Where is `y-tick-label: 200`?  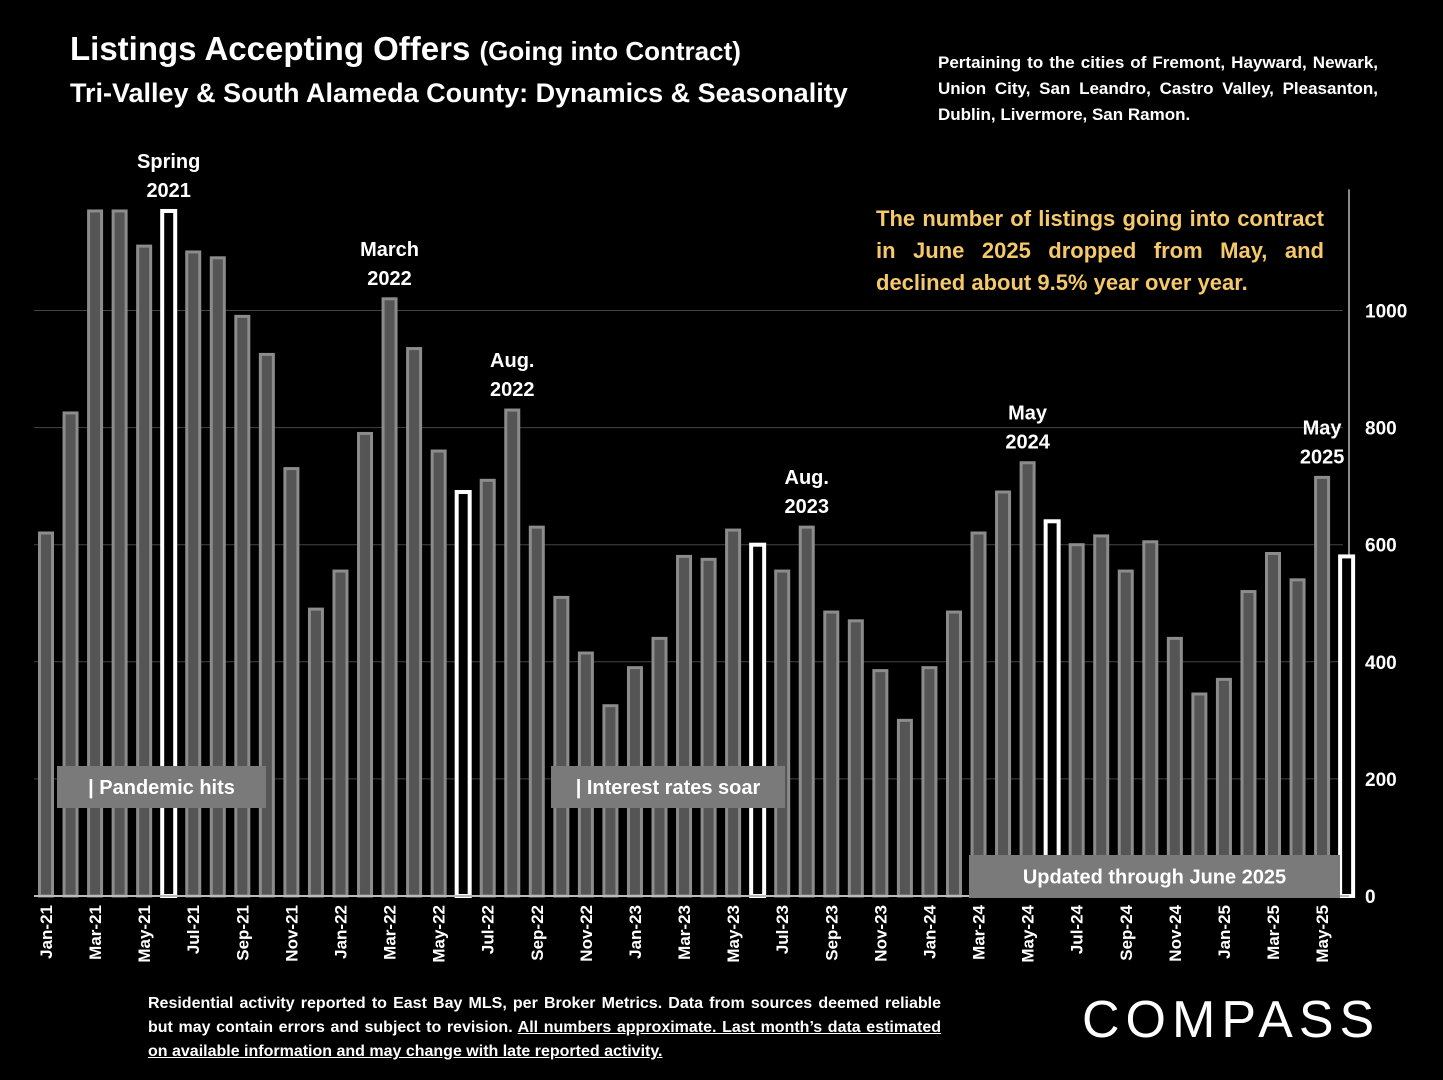 y-tick-label: 200 is located at coordinates (1381, 780).